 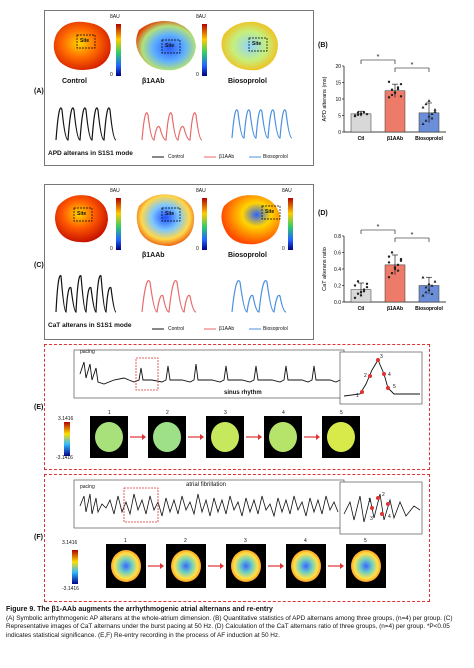 What do you see at coordinates (337, 270) in the screenshot?
I see `y-tick-label: 0.4` at bounding box center [337, 270].